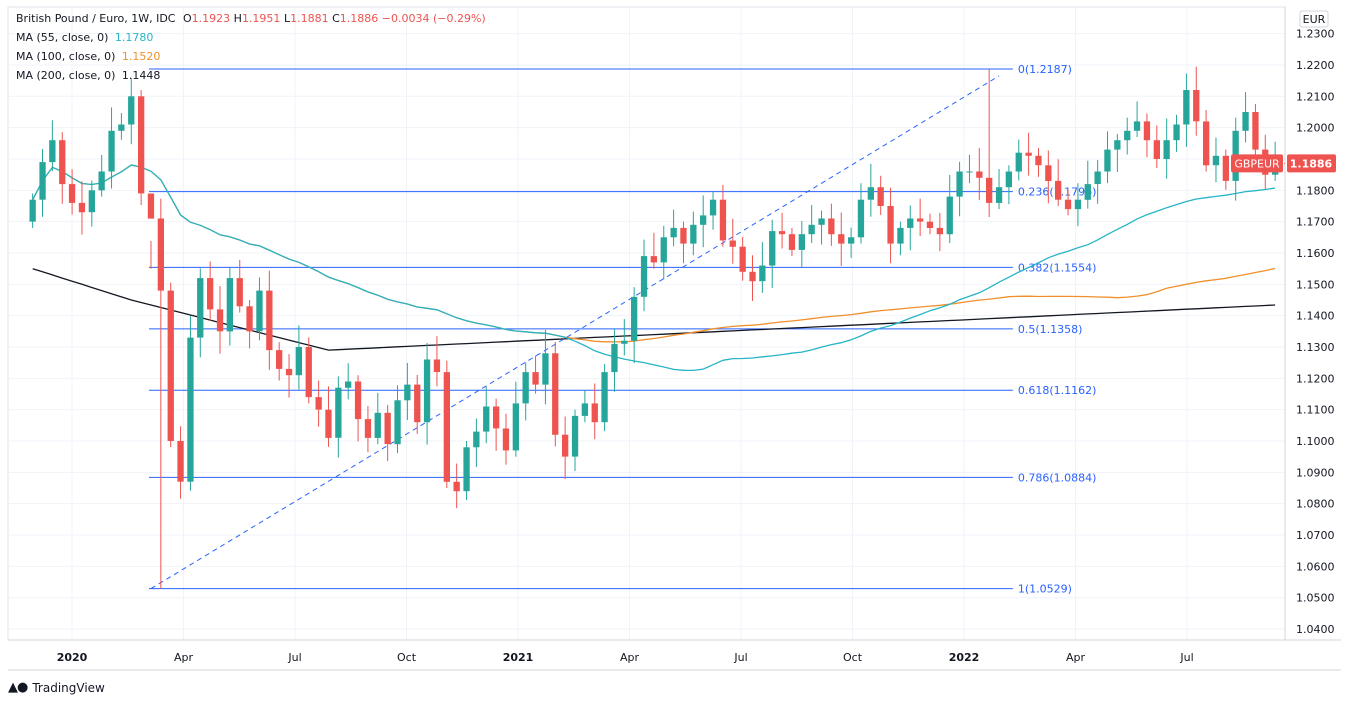 The width and height of the screenshot is (1349, 702). I want to click on legend-ma200: MA (200, close, 0) 1.1448, so click(251, 75).